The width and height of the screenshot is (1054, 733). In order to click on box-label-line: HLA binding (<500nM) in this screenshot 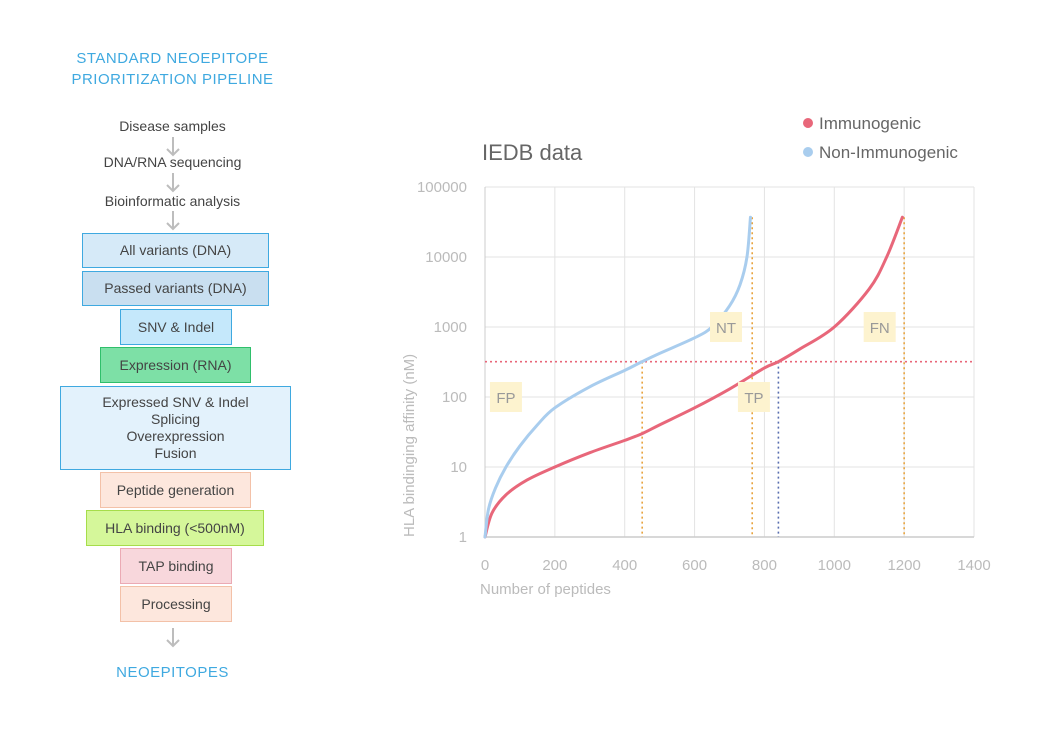, I will do `click(175, 527)`.